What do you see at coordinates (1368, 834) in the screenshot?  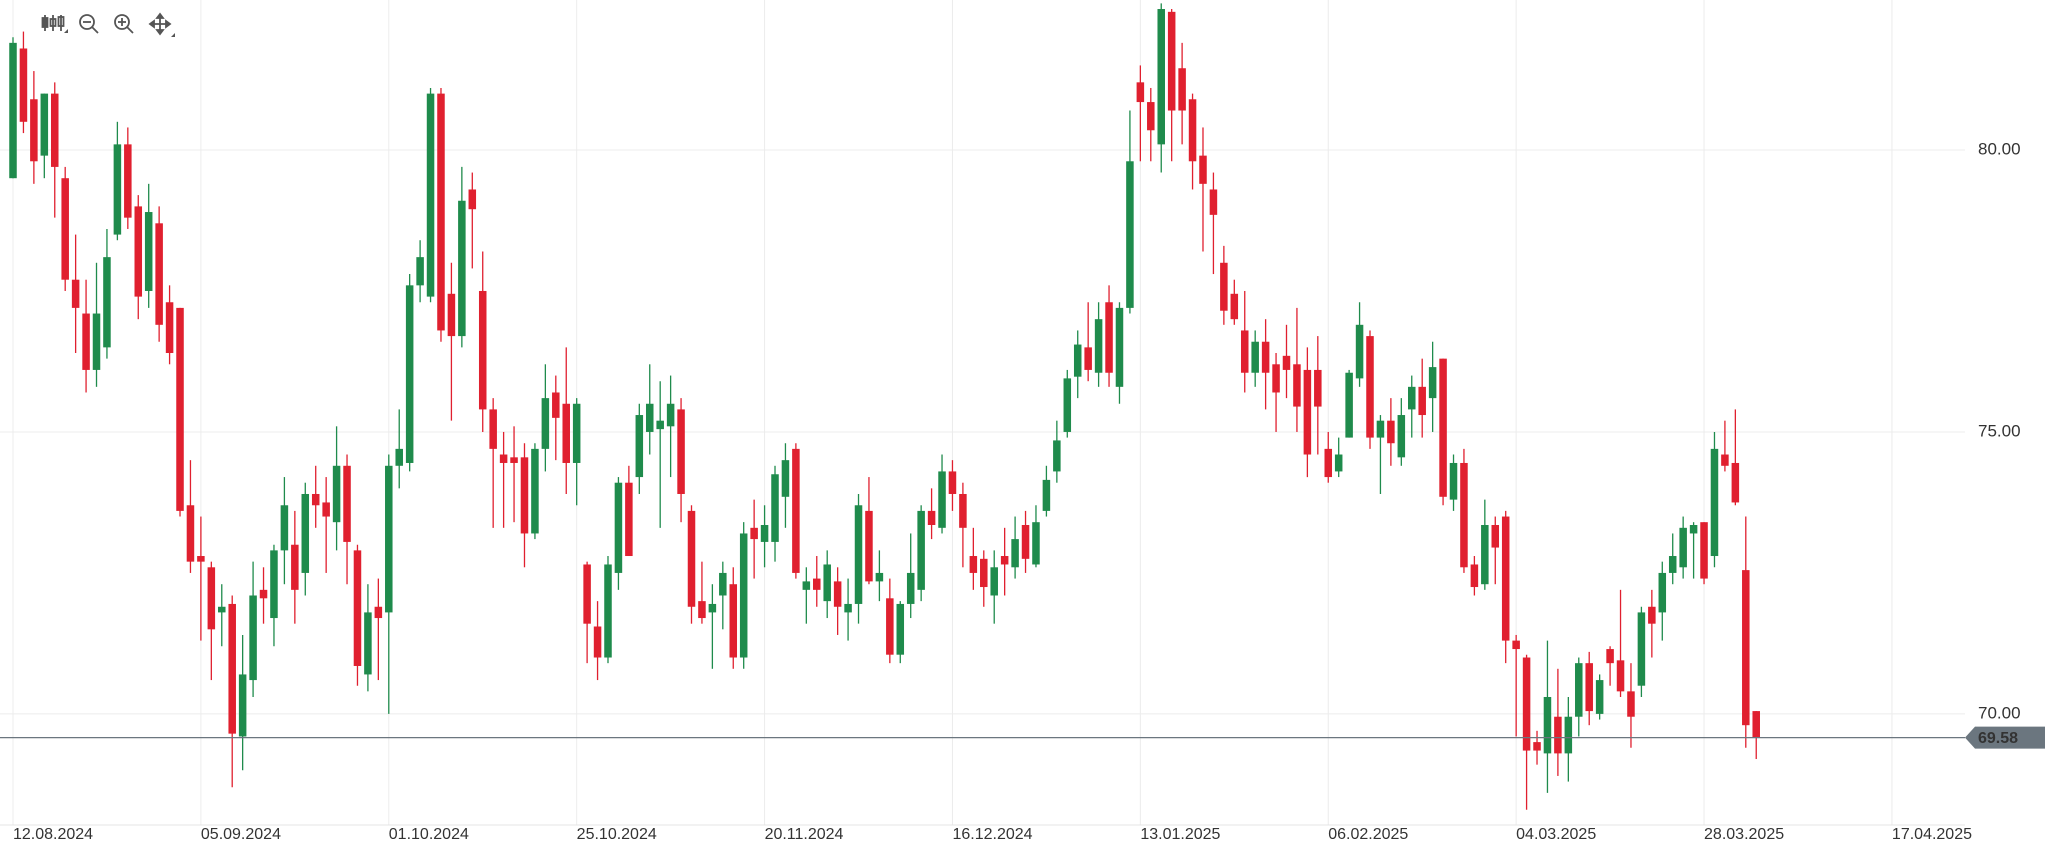 I see `x-tick-label: 06.02.2025` at bounding box center [1368, 834].